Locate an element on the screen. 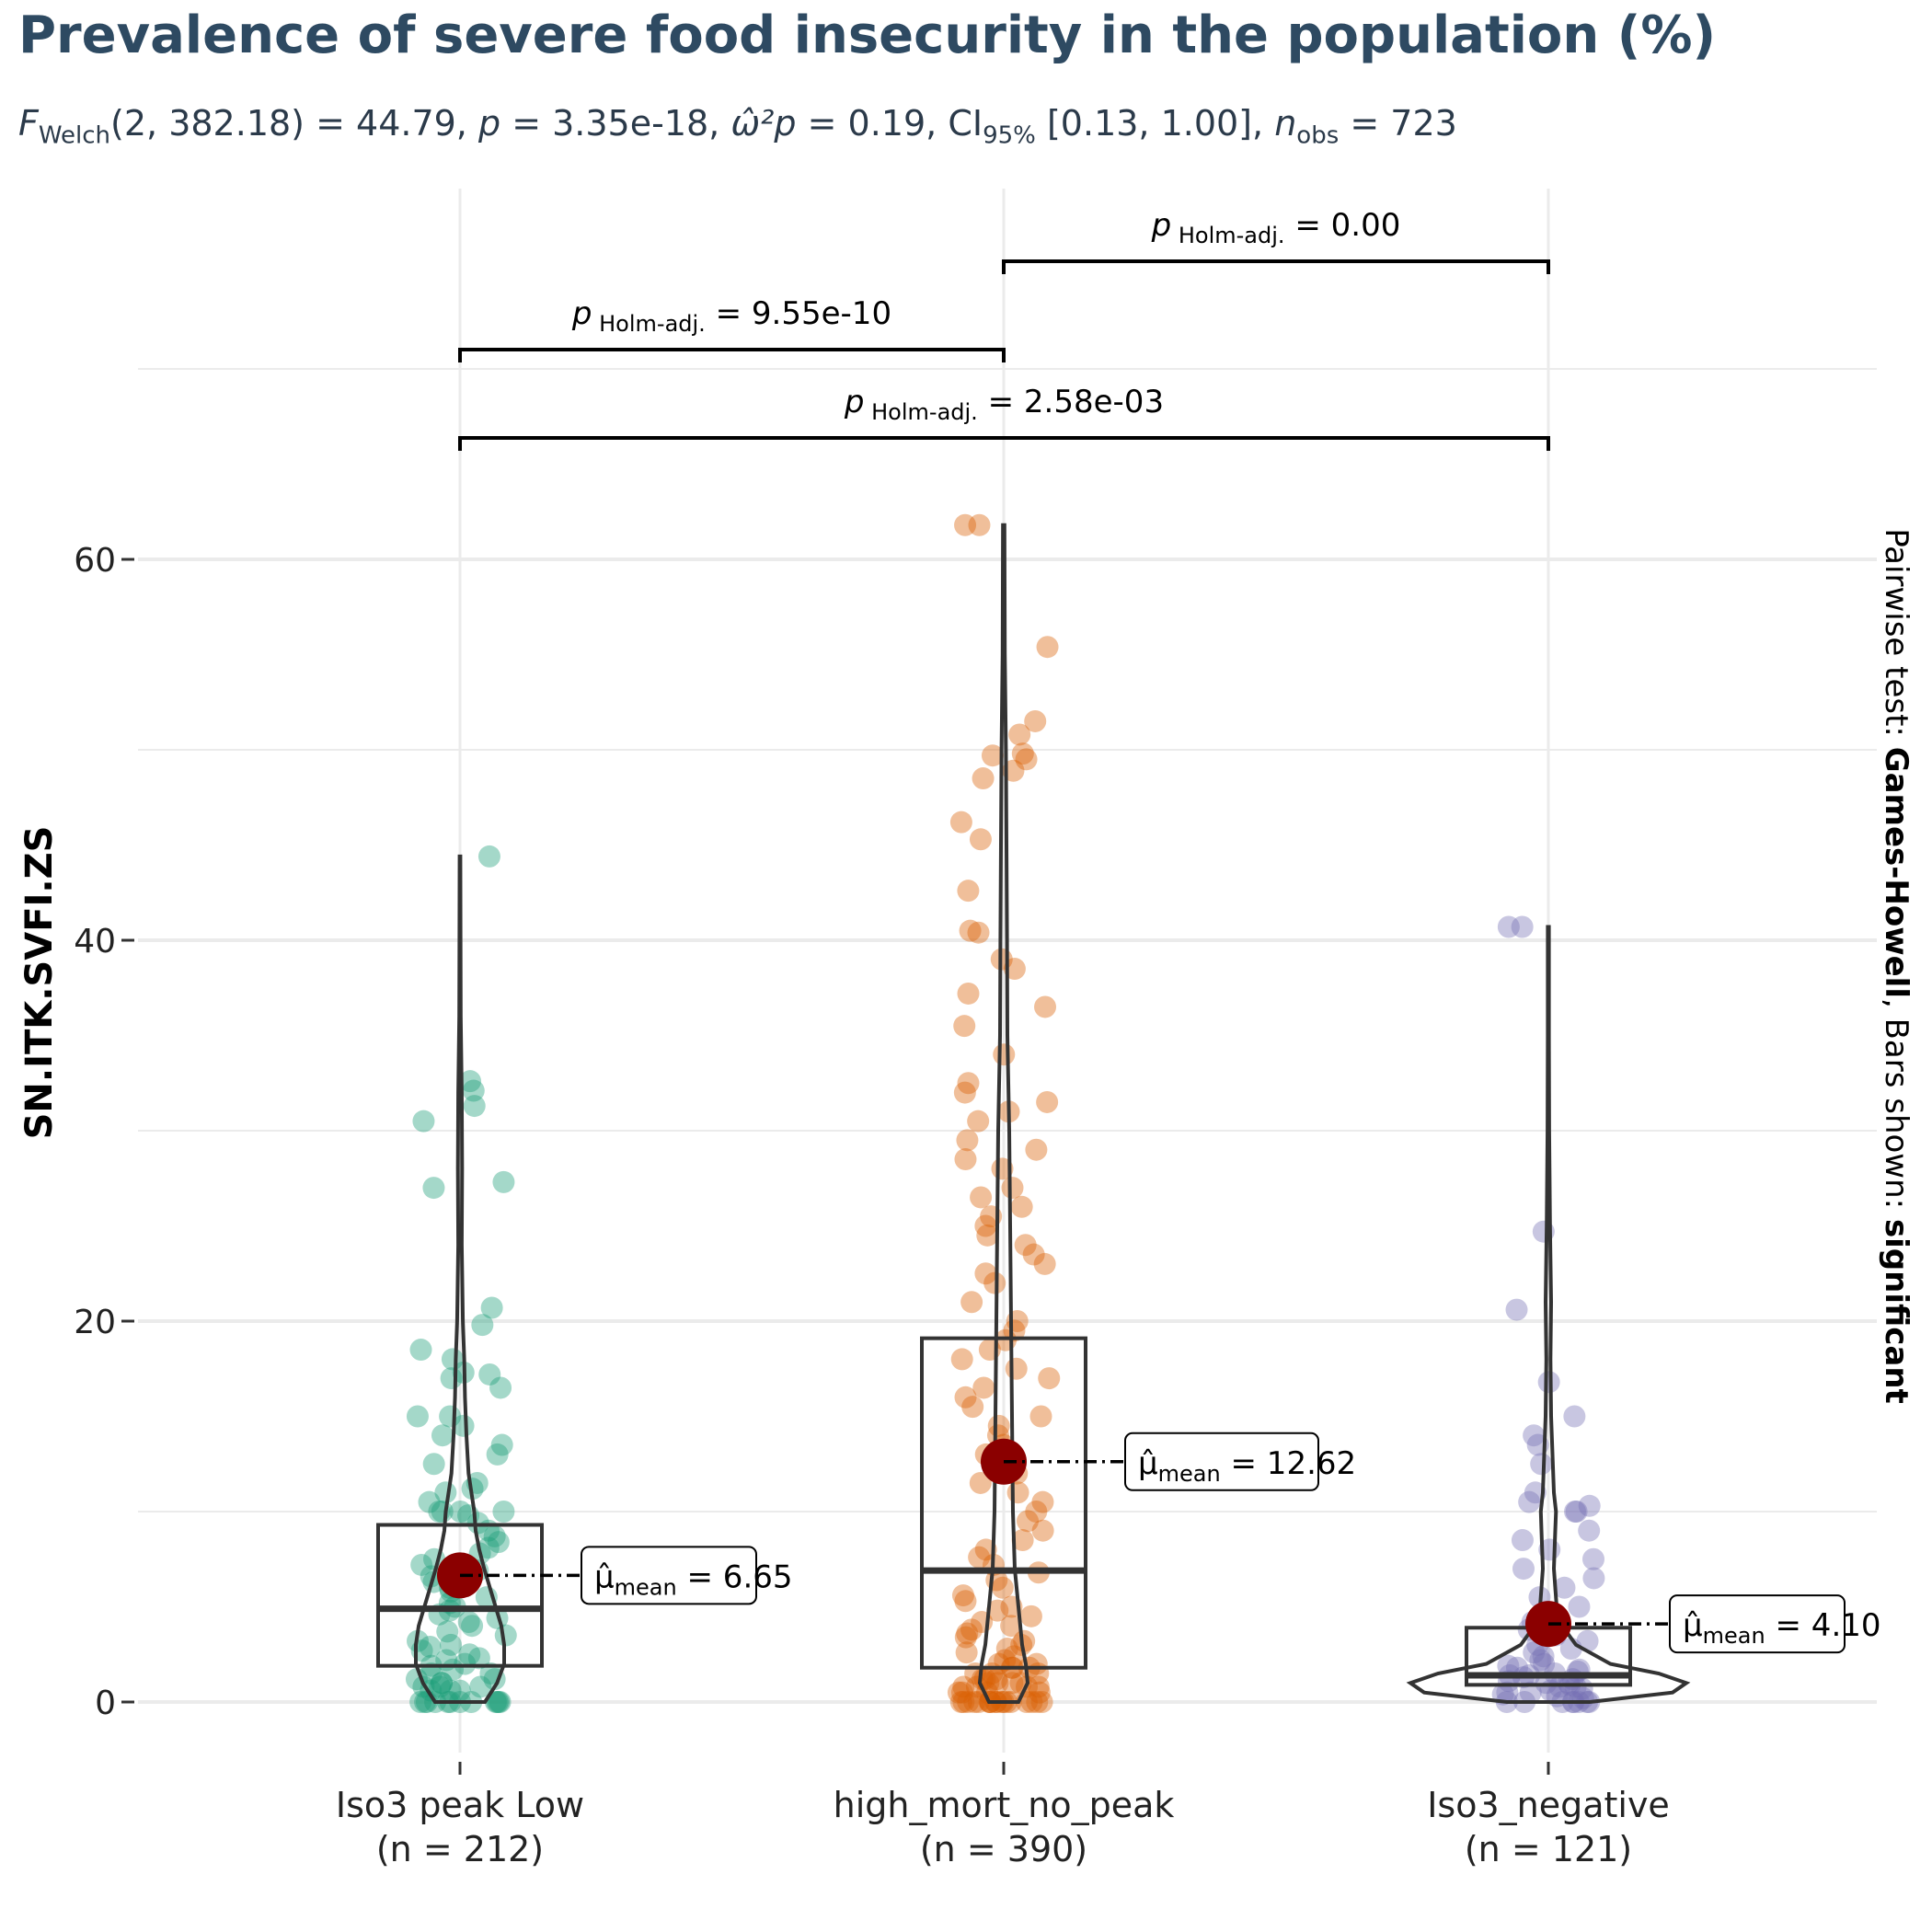  side-caption-shown: significant is located at coordinates (1896, 1311).